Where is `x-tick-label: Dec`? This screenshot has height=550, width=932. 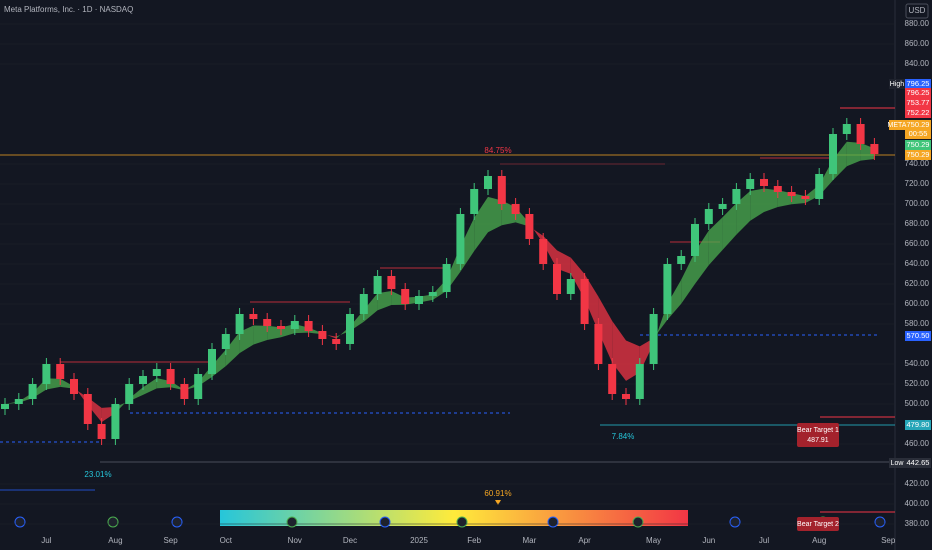 x-tick-label: Dec is located at coordinates (350, 540).